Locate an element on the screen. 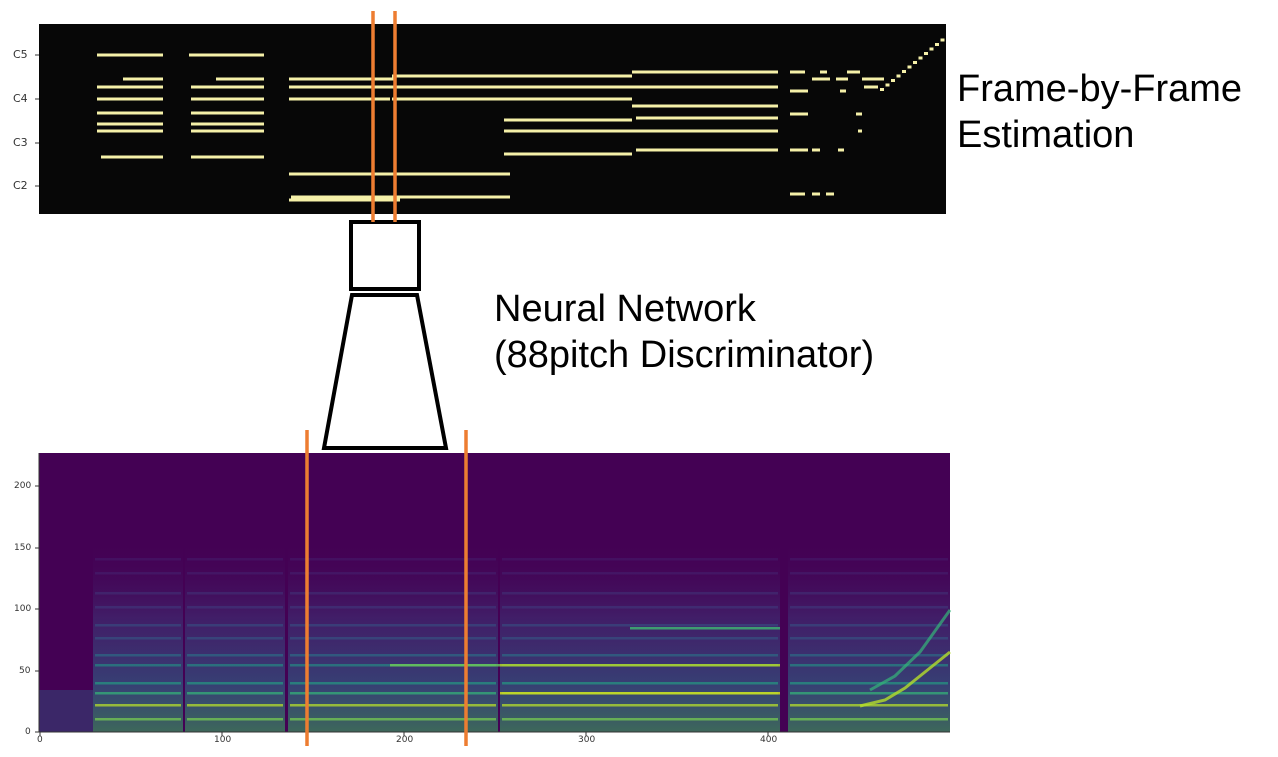 This screenshot has width=1278, height=757. pianoroll-ytick: C5 is located at coordinates (20, 54).